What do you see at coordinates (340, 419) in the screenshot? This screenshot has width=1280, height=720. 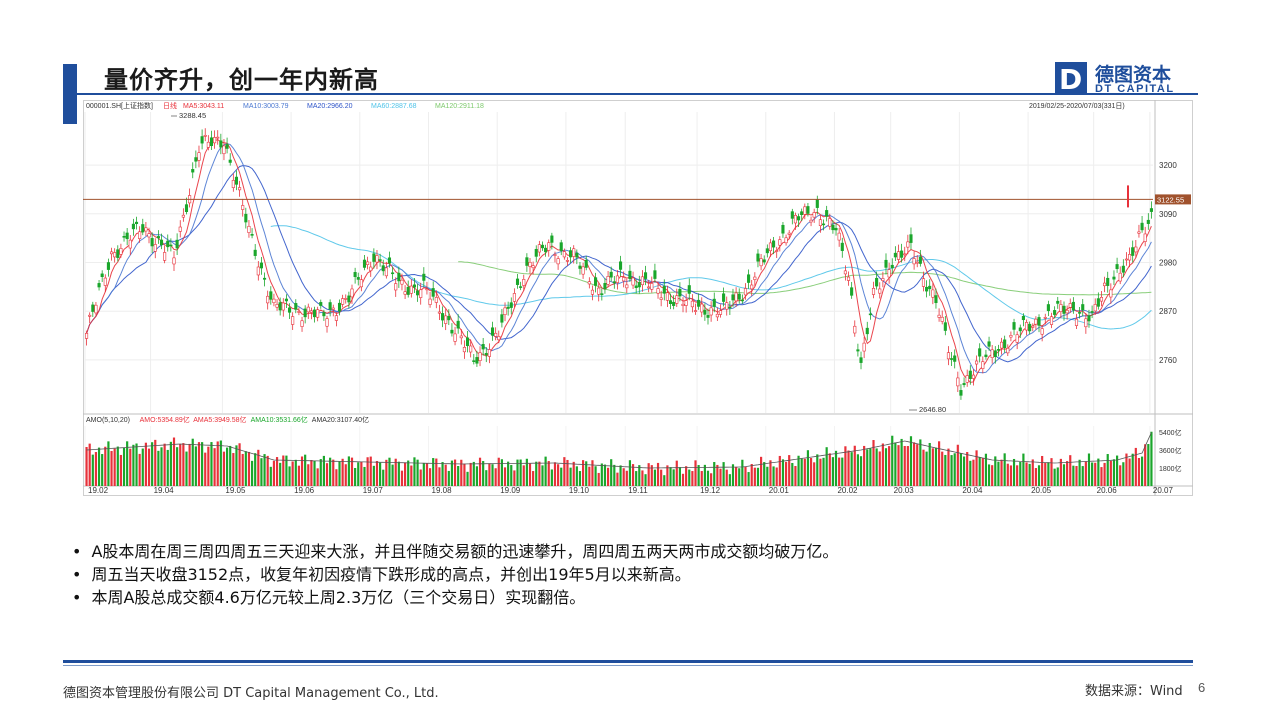 I see `volume-legend-item: AMA20:3107.40亿` at bounding box center [340, 419].